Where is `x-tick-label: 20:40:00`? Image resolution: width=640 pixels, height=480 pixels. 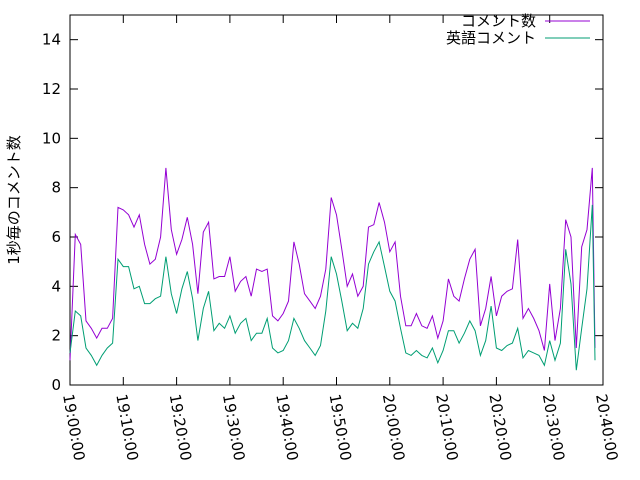 x-tick-label: 20:40:00 is located at coordinates (606, 427).